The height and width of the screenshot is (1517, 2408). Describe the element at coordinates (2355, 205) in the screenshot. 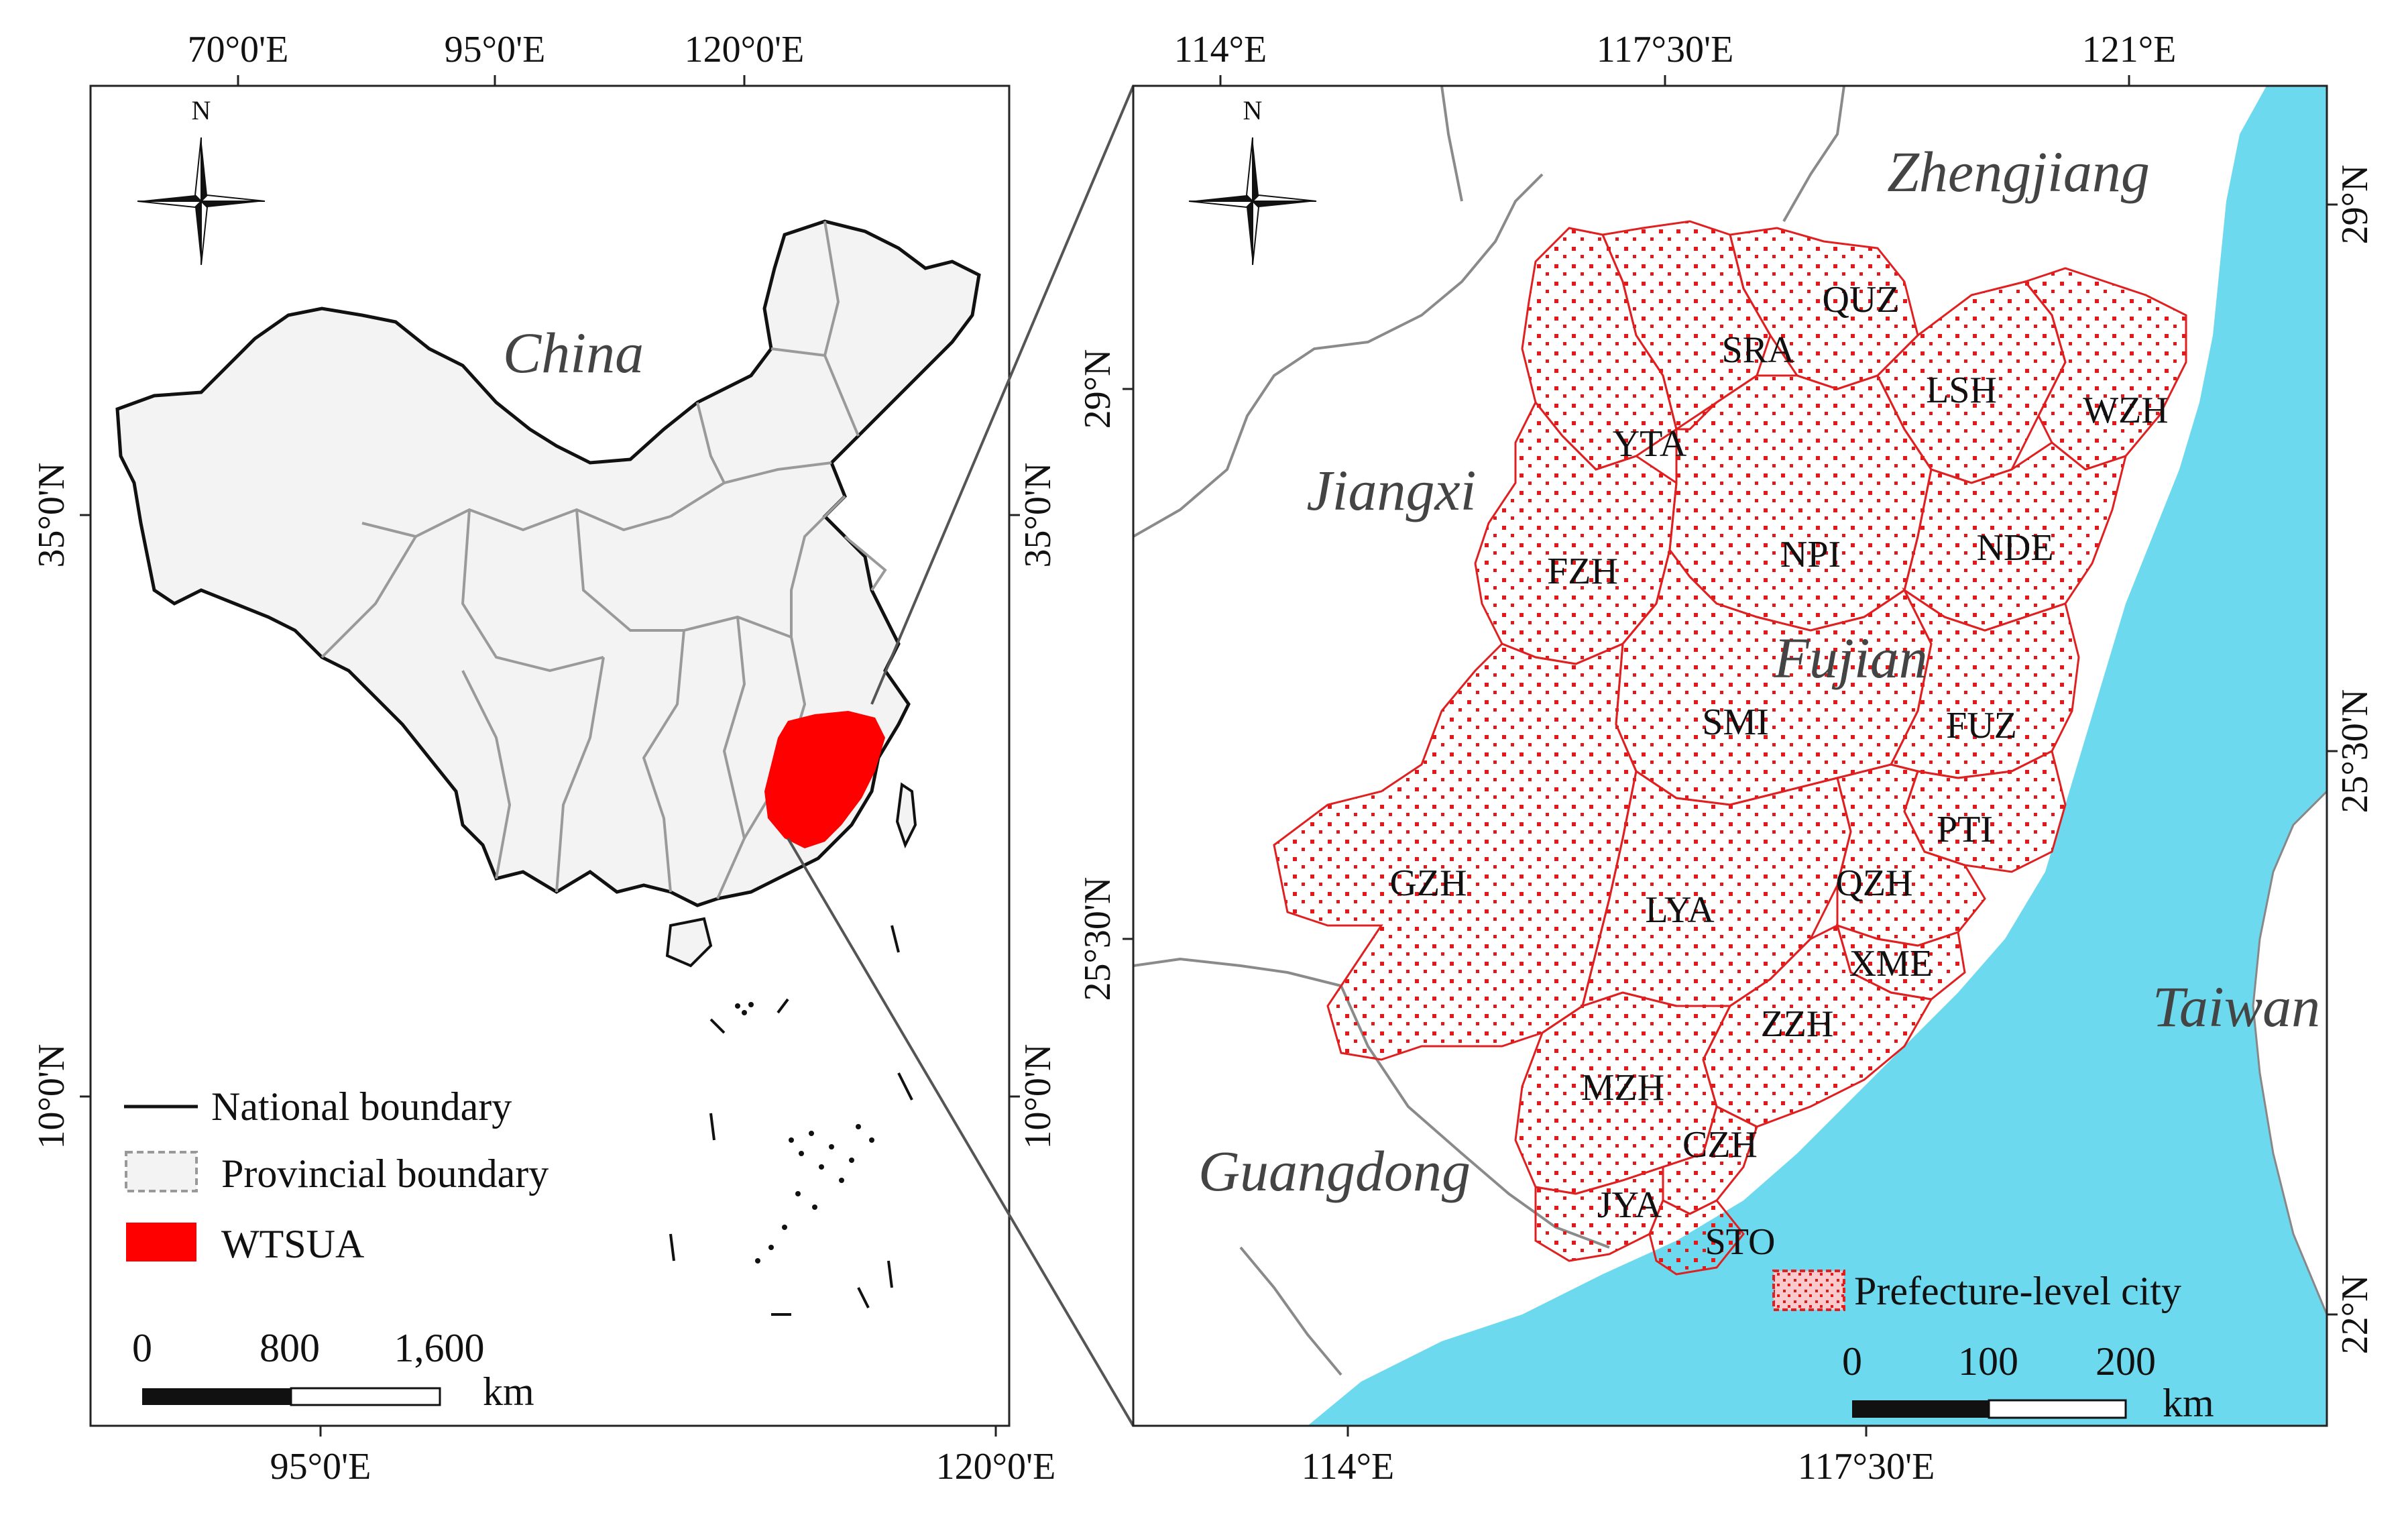

I see `right-right-tick-1: 29°N` at that location.